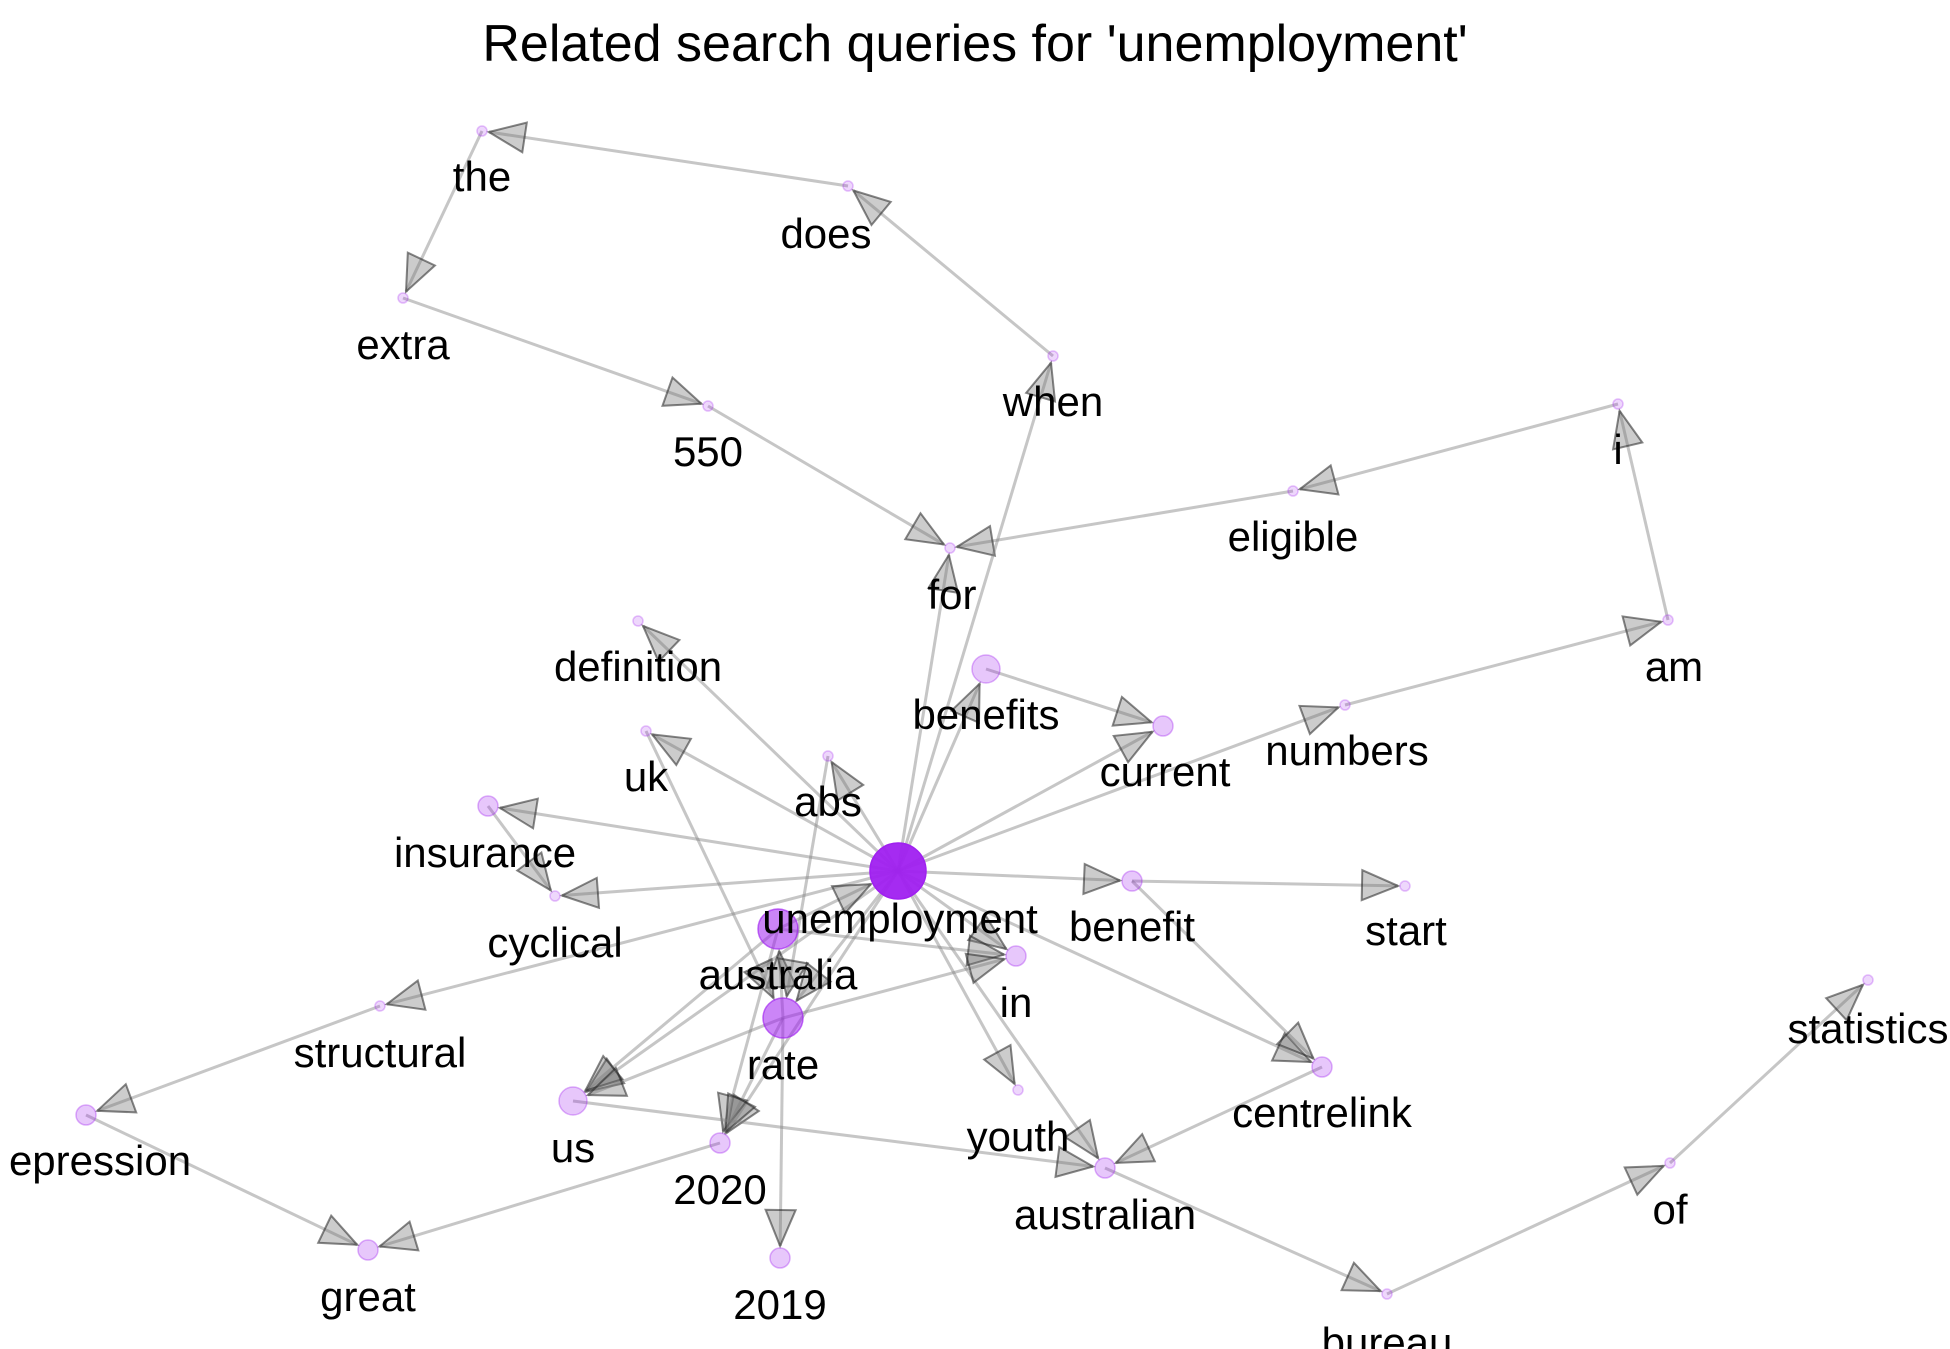  I want to click on arrowhead-rate-2019, so click(781, 1228).